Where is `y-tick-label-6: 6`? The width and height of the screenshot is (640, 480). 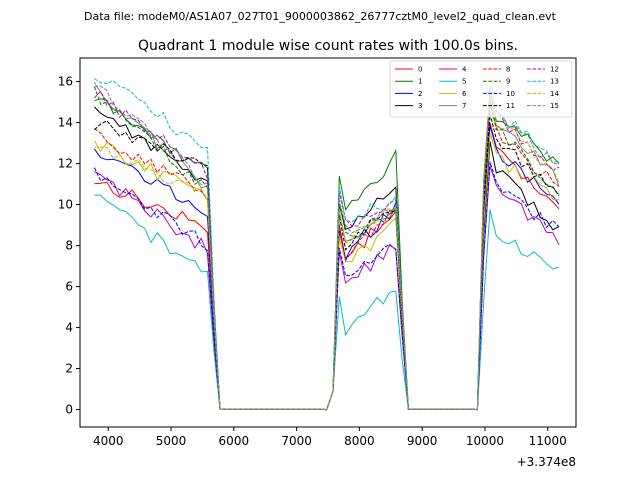 y-tick-label-6: 6 is located at coordinates (69, 287).